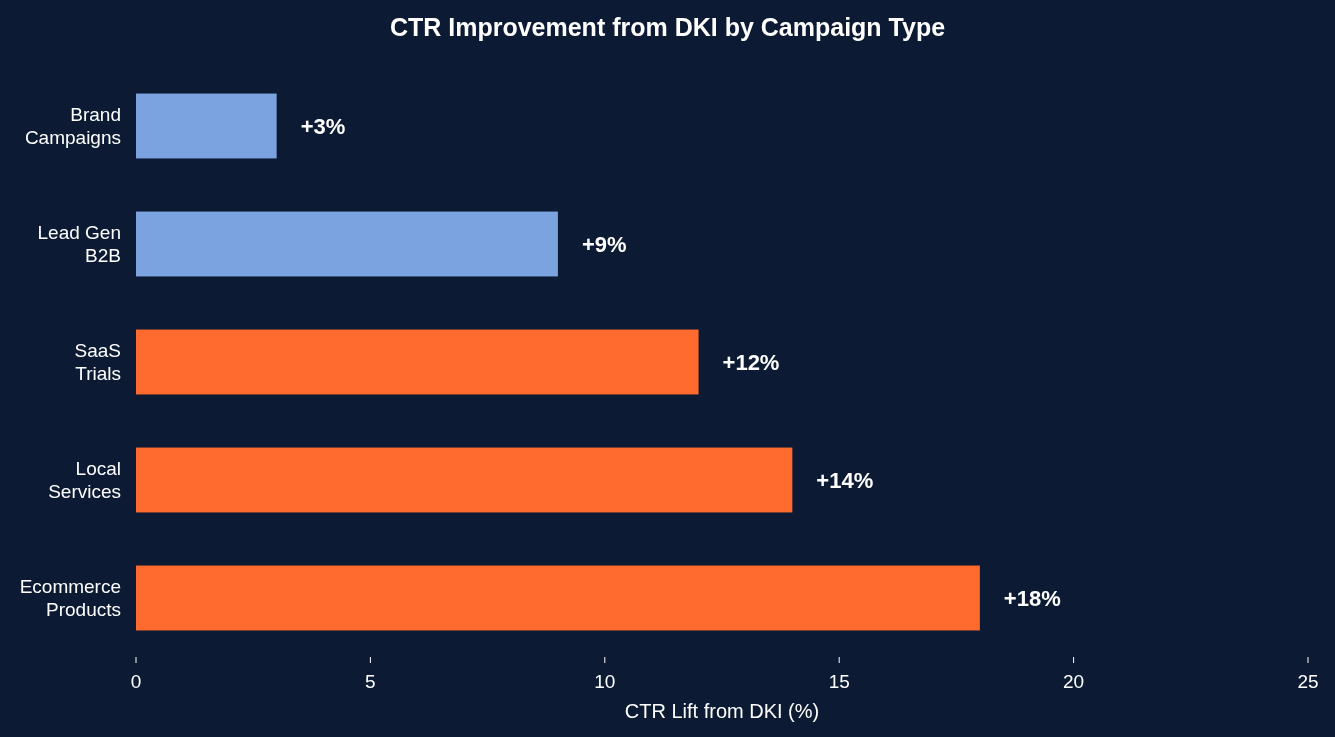 The width and height of the screenshot is (1335, 737). I want to click on x-tick-label: 10, so click(605, 681).